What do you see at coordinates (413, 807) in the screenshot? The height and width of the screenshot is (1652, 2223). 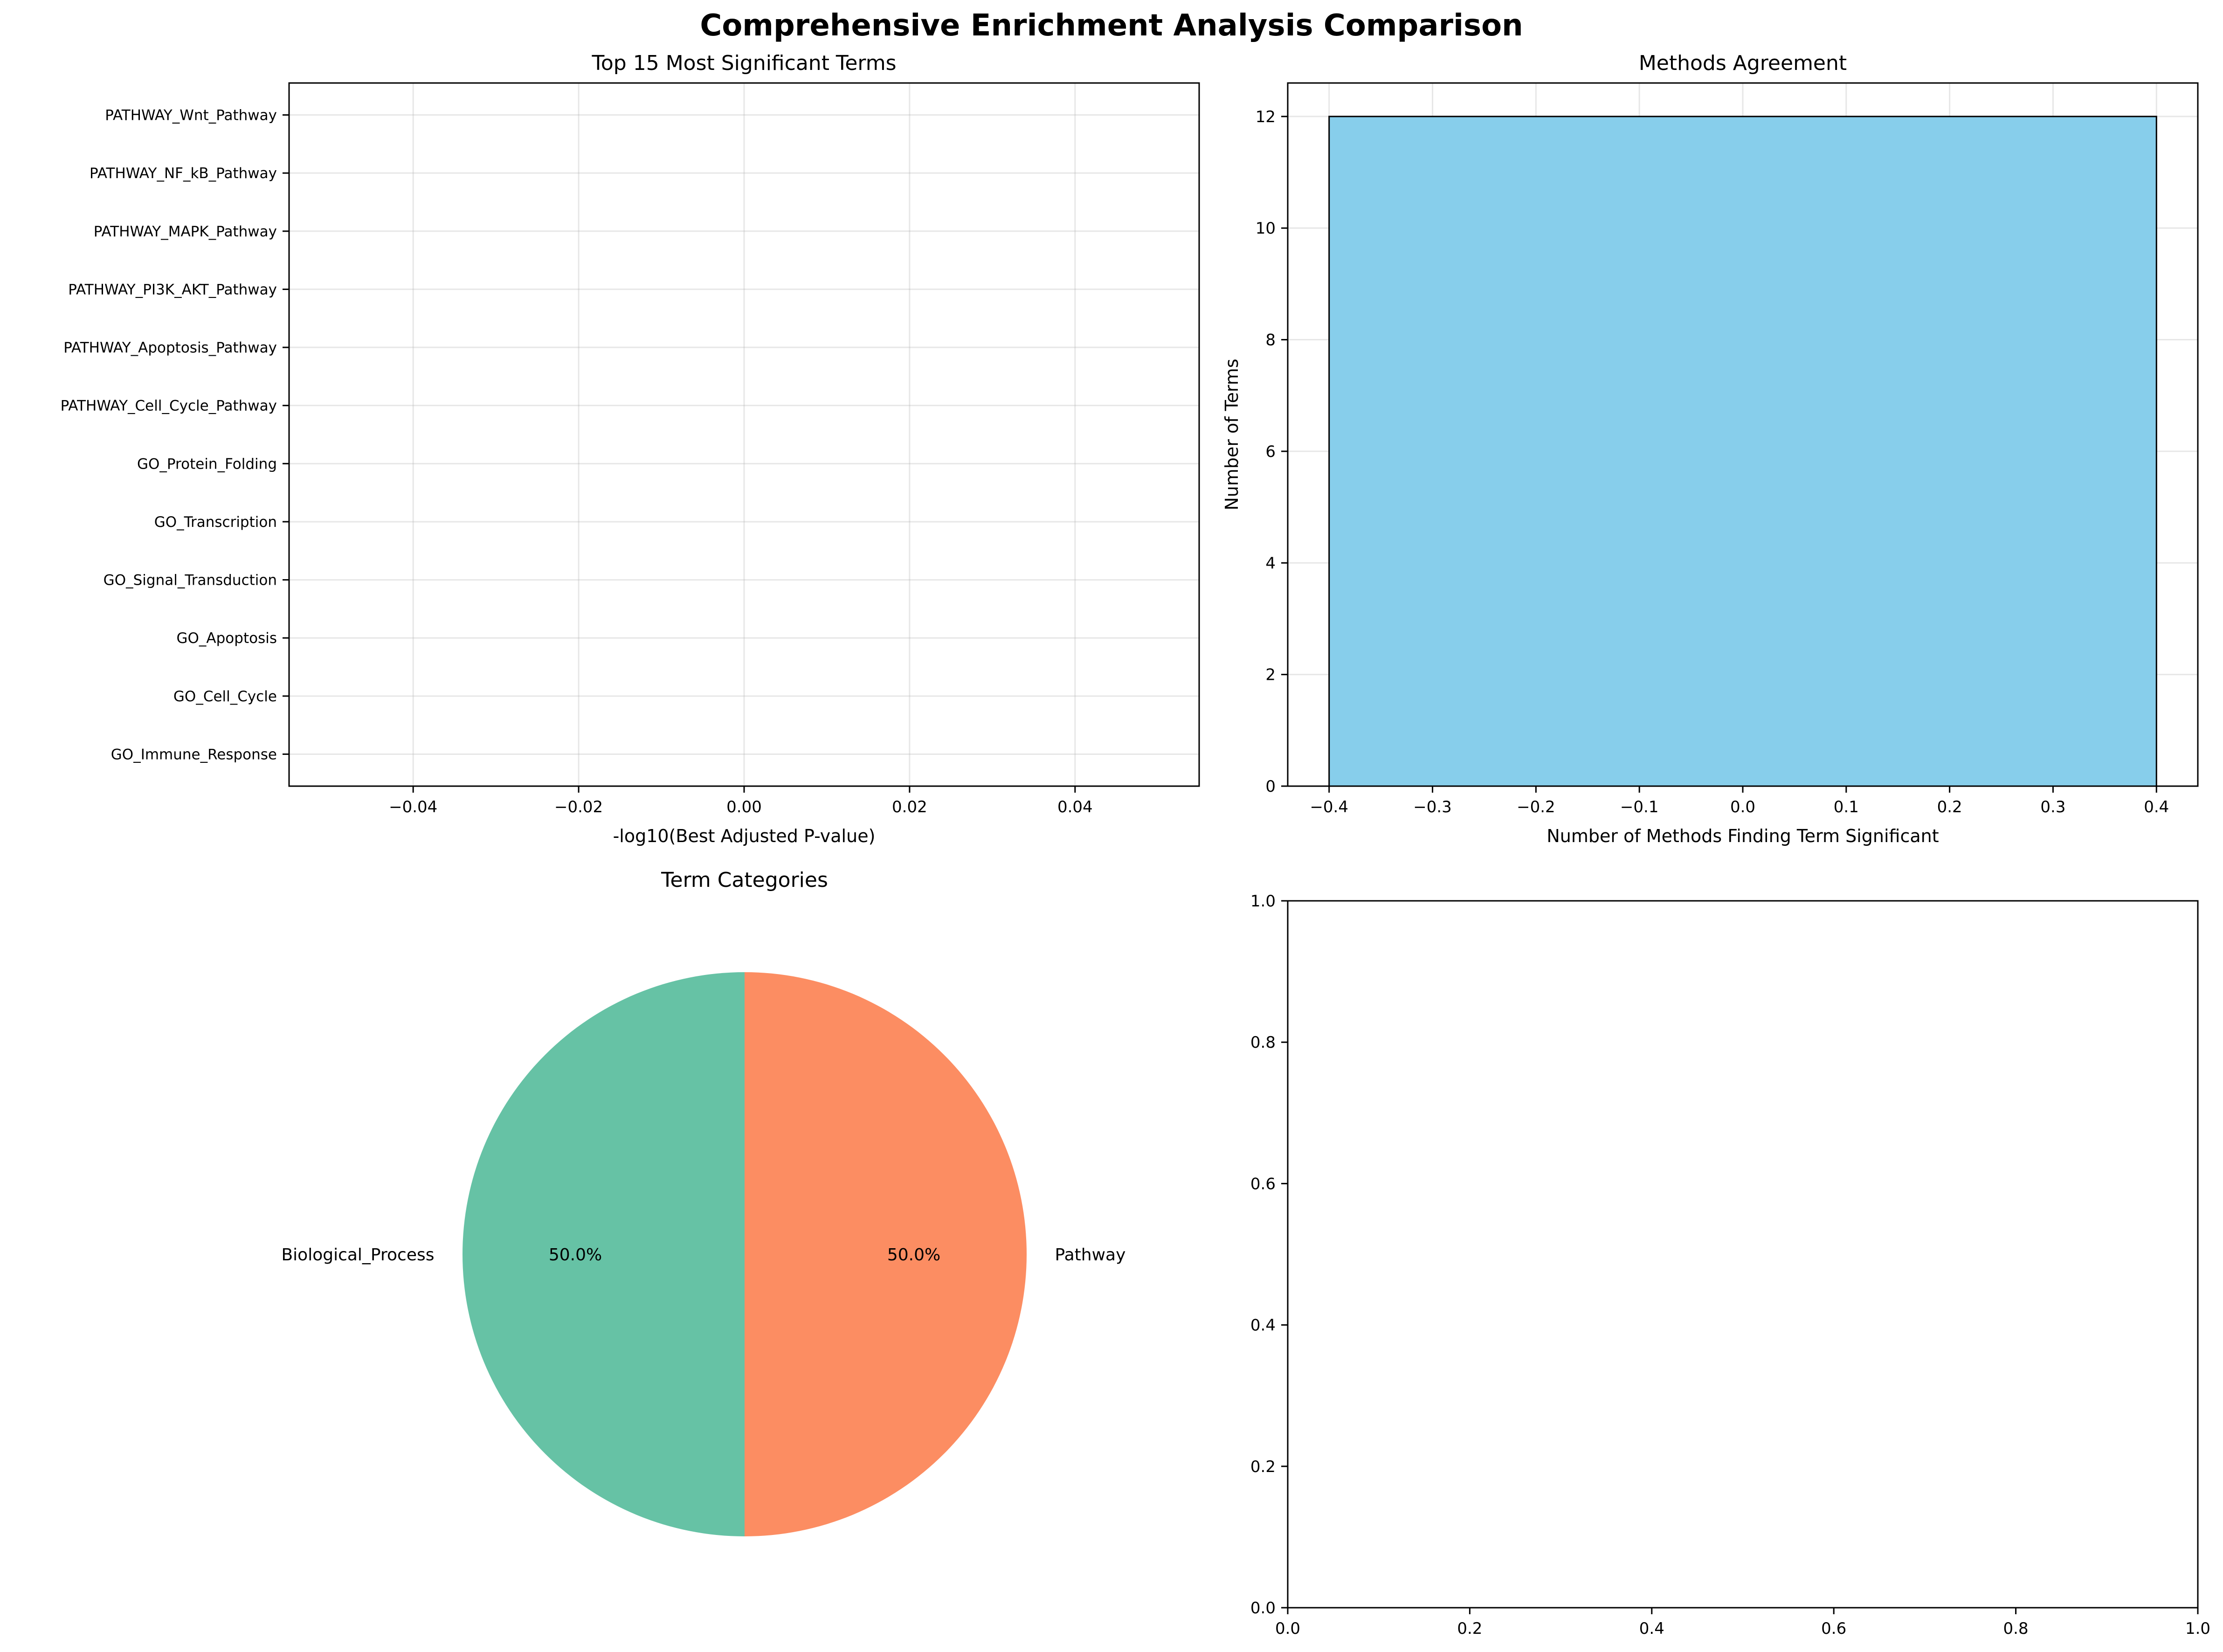 I see `x-tick-label: −0.04` at bounding box center [413, 807].